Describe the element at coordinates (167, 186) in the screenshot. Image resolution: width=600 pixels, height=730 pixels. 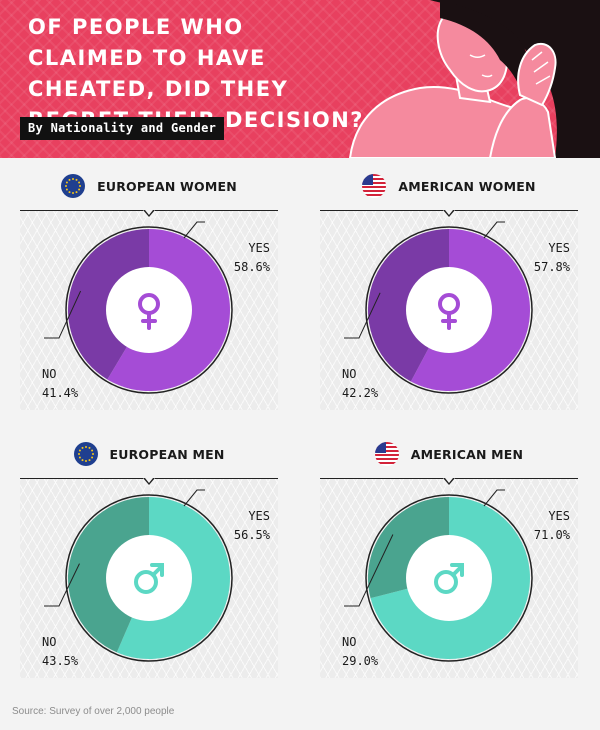
I see `panel-title: EUROPEAN WOMEN` at that location.